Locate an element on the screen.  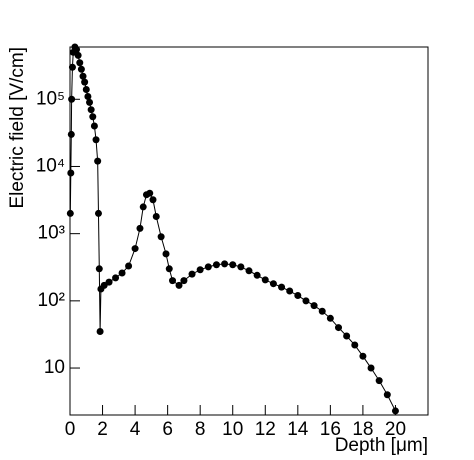
x-tick-label: 18 is located at coordinates (362, 429).